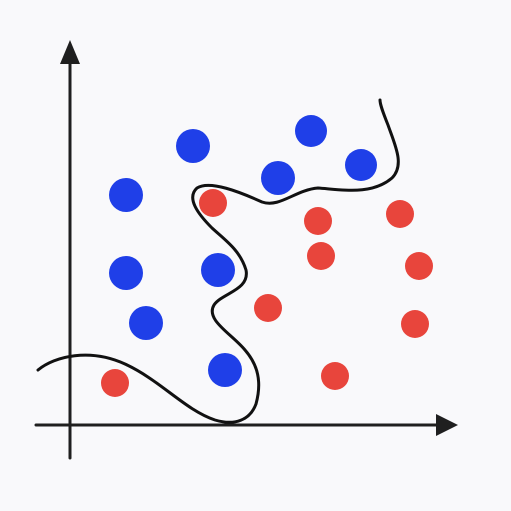 The height and width of the screenshot is (511, 511). I want to click on x-axis-arrowhead, so click(447, 425).